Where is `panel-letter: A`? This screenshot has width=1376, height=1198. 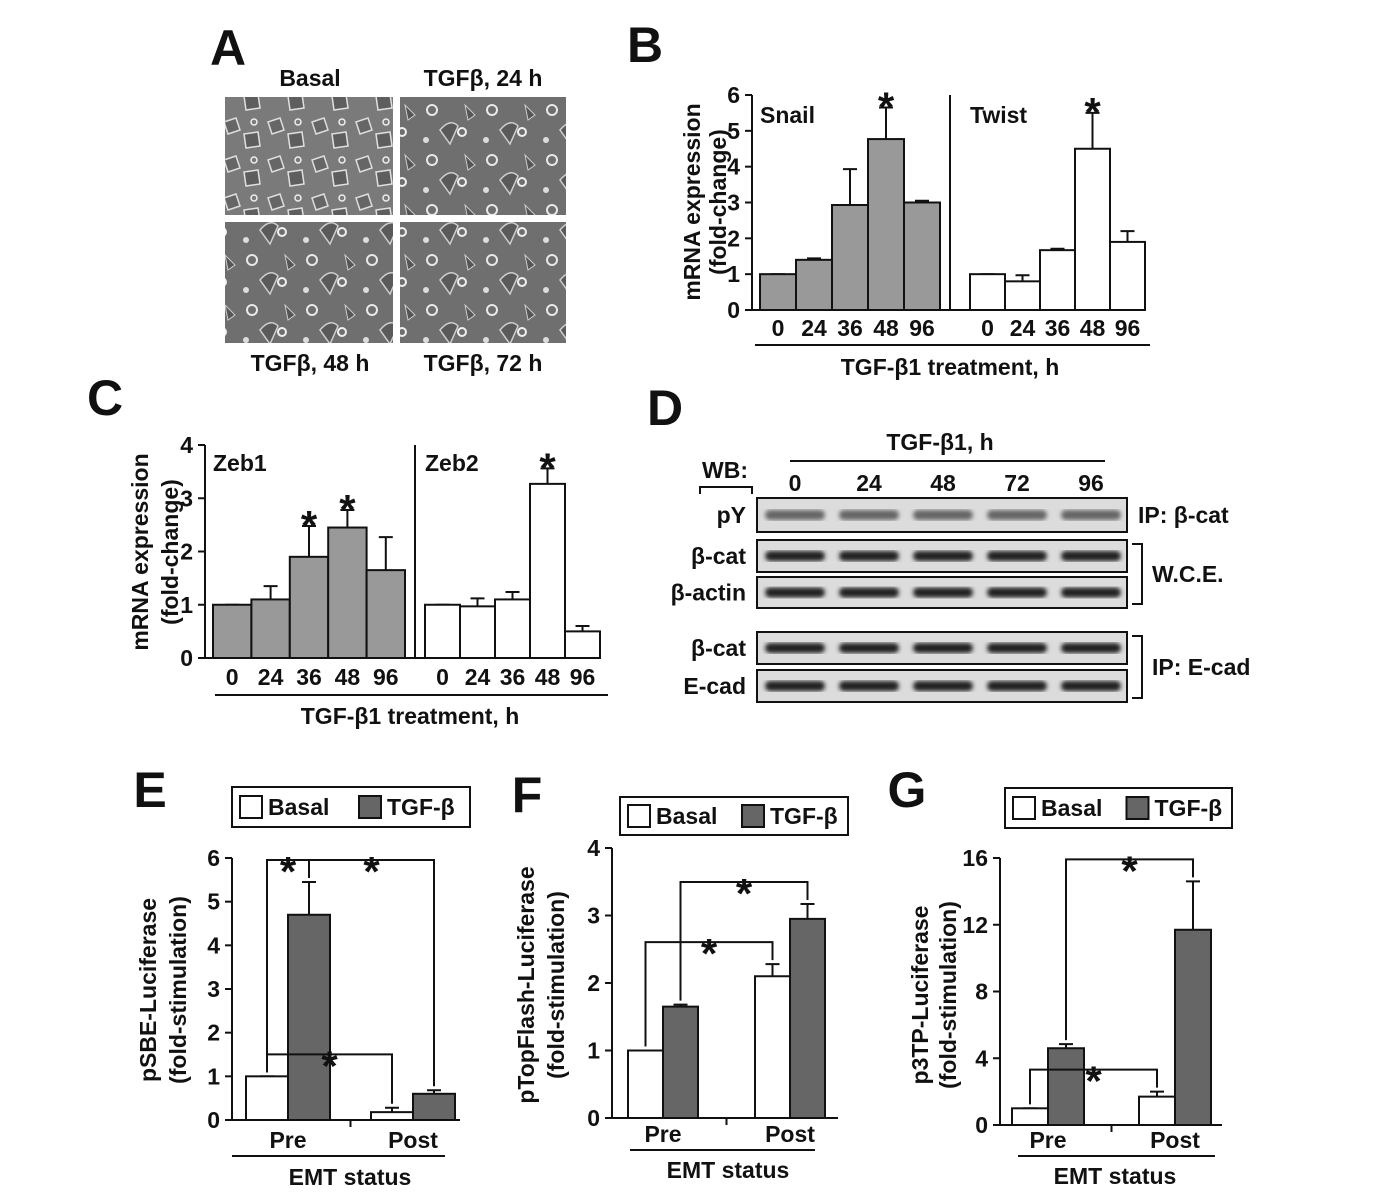
panel-letter: A is located at coordinates (228, 48).